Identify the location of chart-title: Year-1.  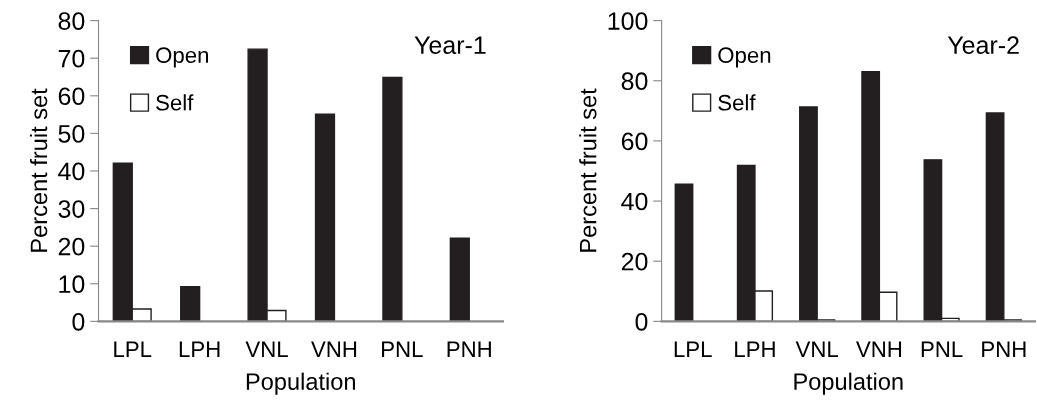
(450, 45).